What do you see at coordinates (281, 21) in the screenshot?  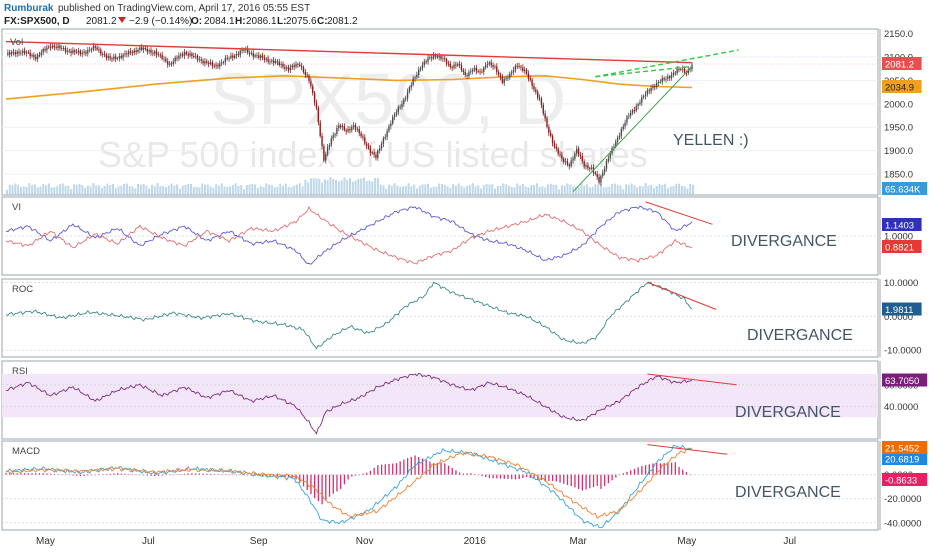 I see `low-tag: L:` at bounding box center [281, 21].